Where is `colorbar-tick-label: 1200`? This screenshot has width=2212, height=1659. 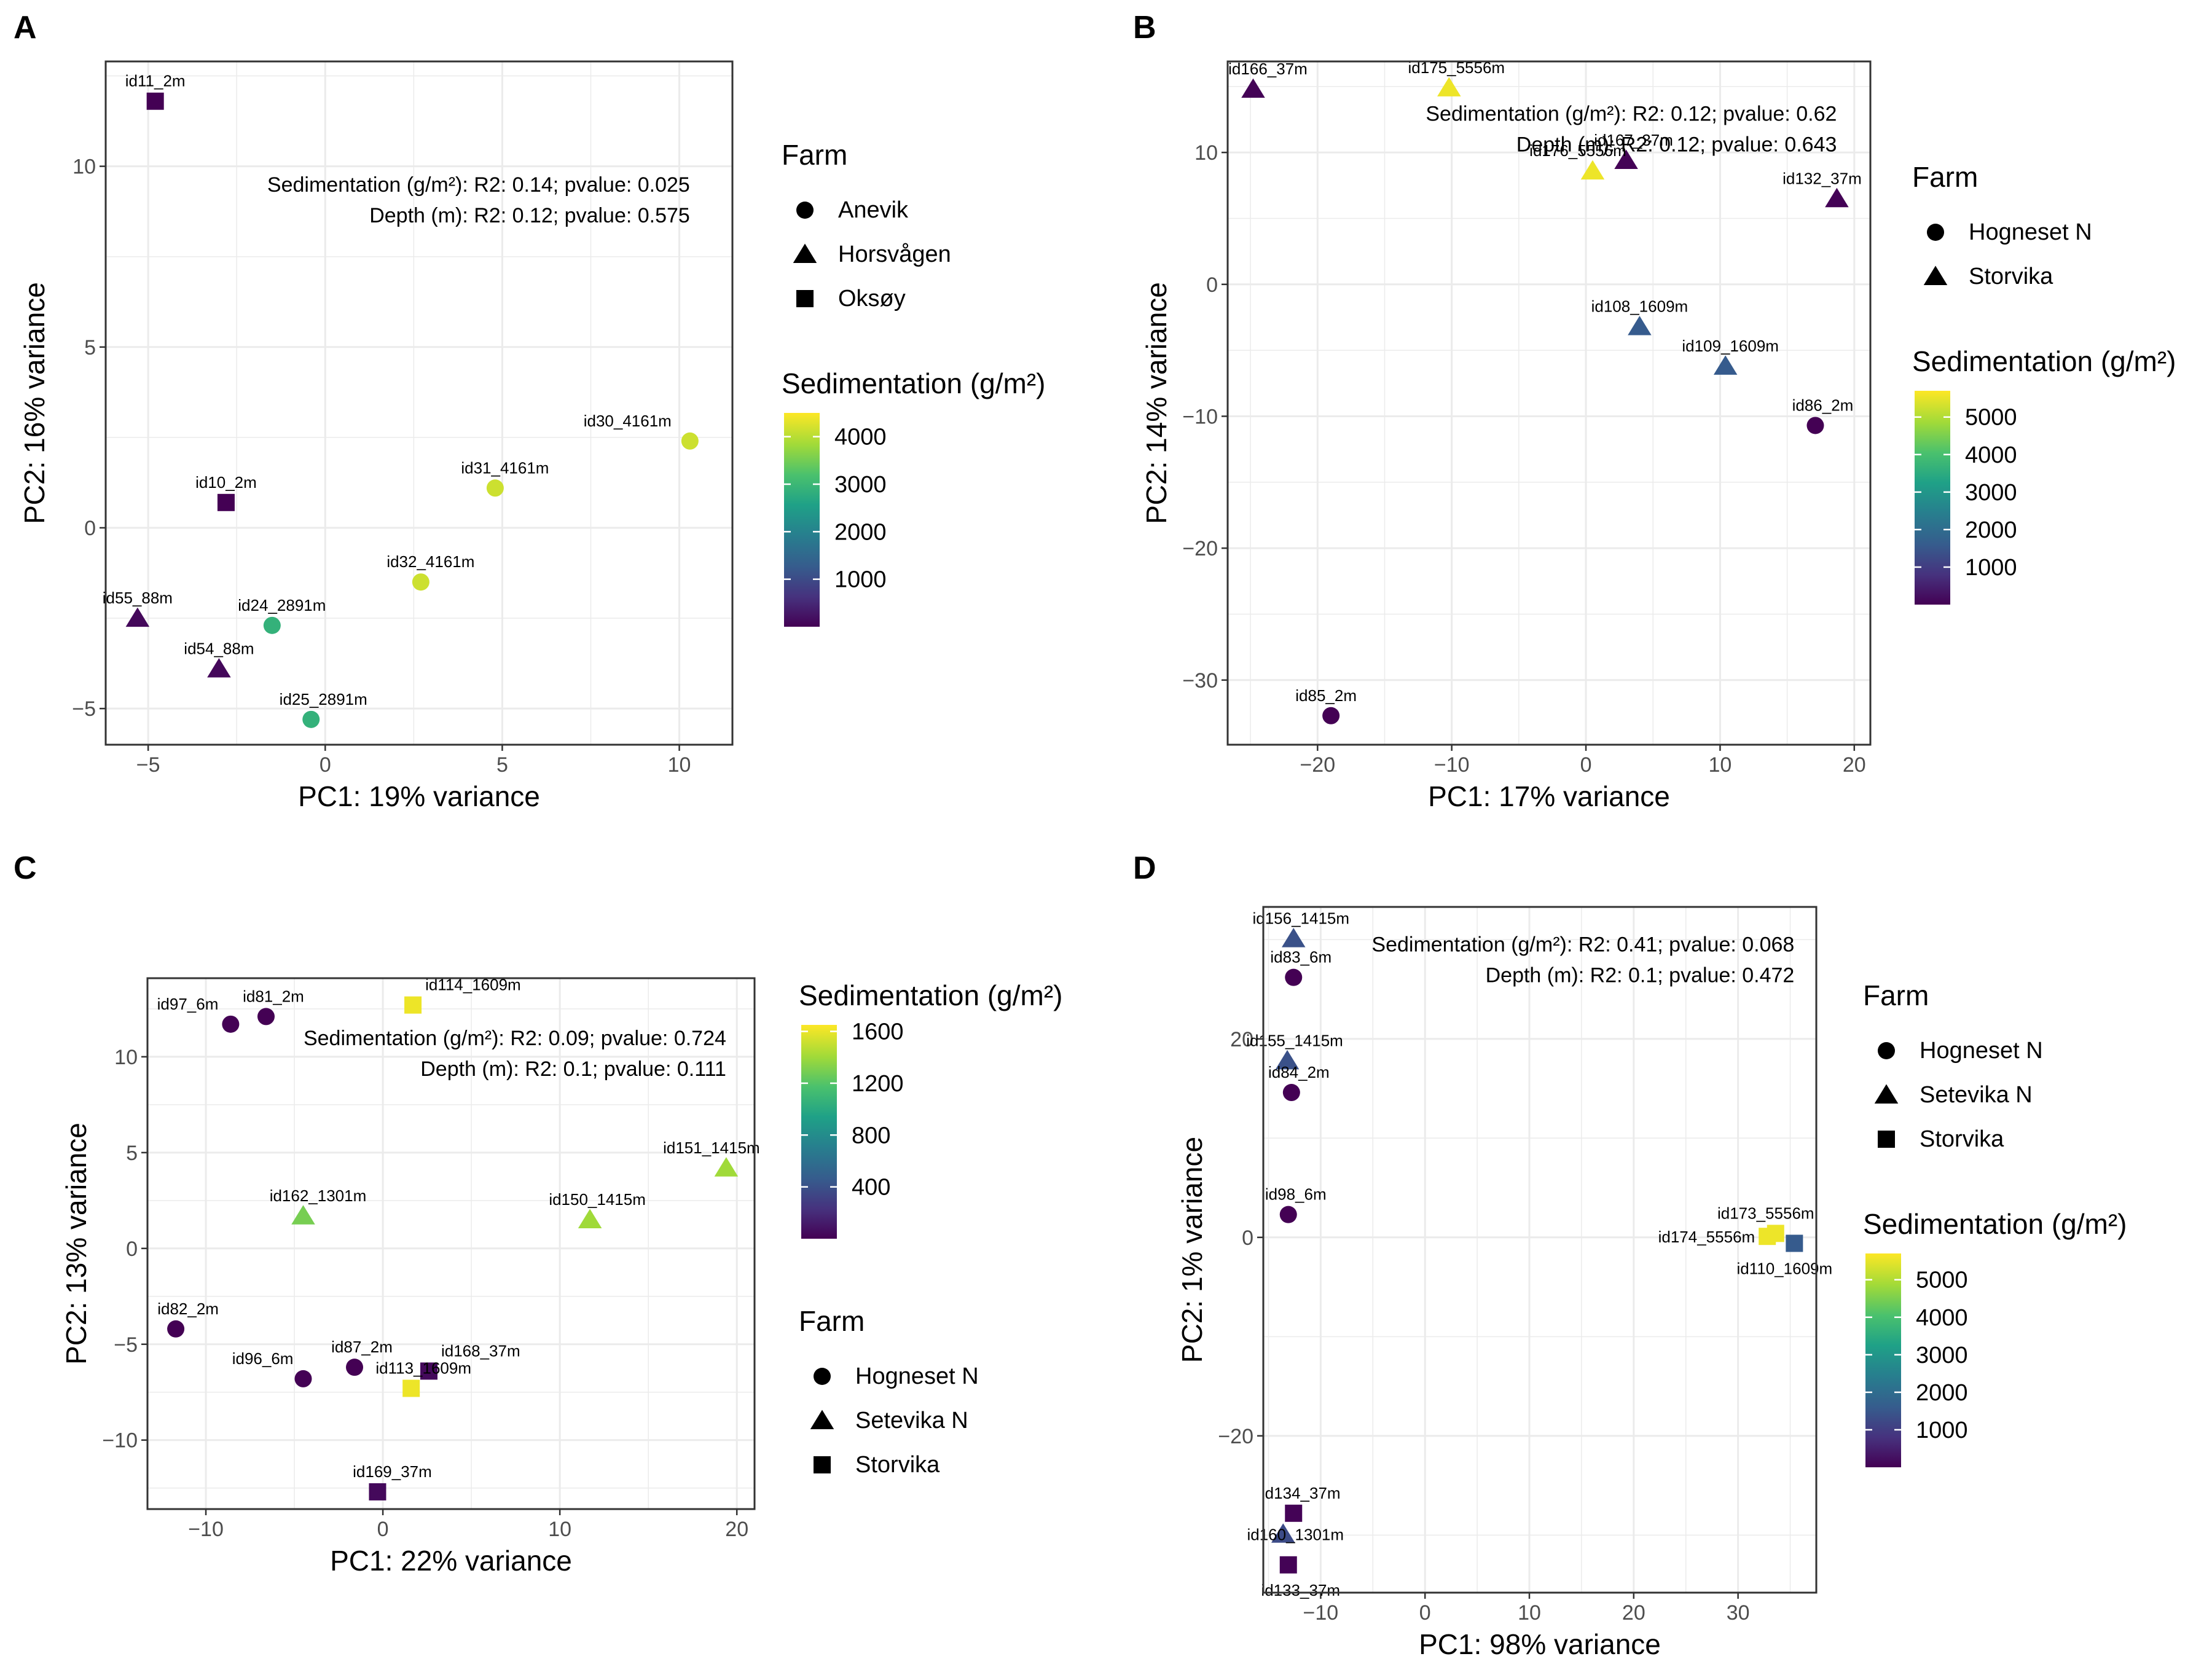
colorbar-tick-label: 1200 is located at coordinates (878, 1084).